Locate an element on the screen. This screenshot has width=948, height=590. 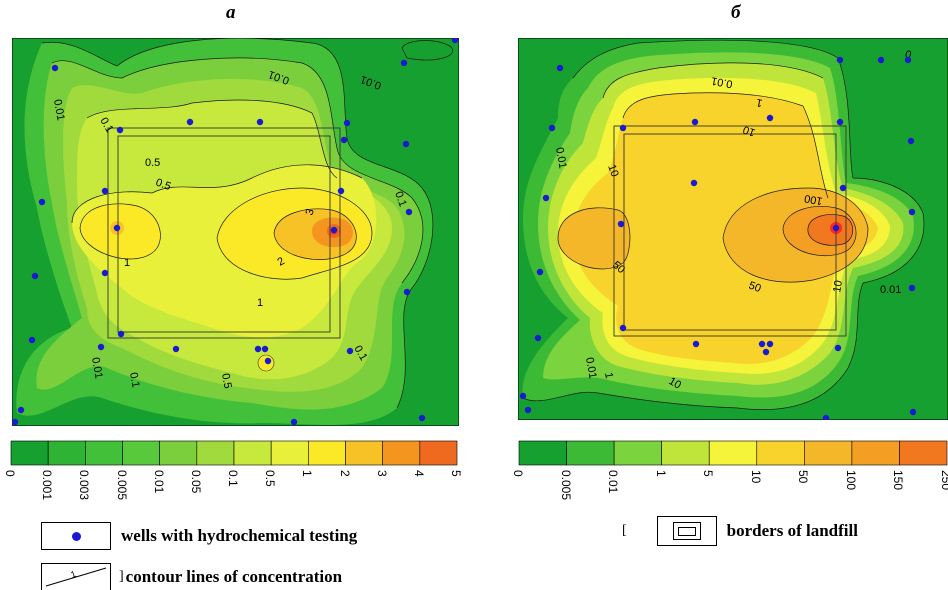
scale-tick-label: 3 is located at coordinates (381, 473).